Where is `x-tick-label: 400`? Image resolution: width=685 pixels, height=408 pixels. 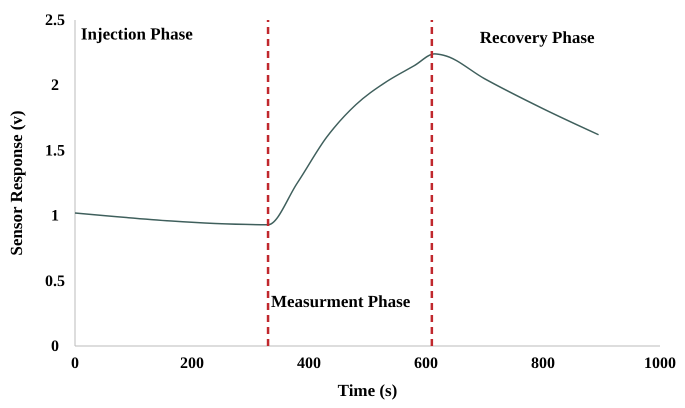 x-tick-label: 400 is located at coordinates (309, 363).